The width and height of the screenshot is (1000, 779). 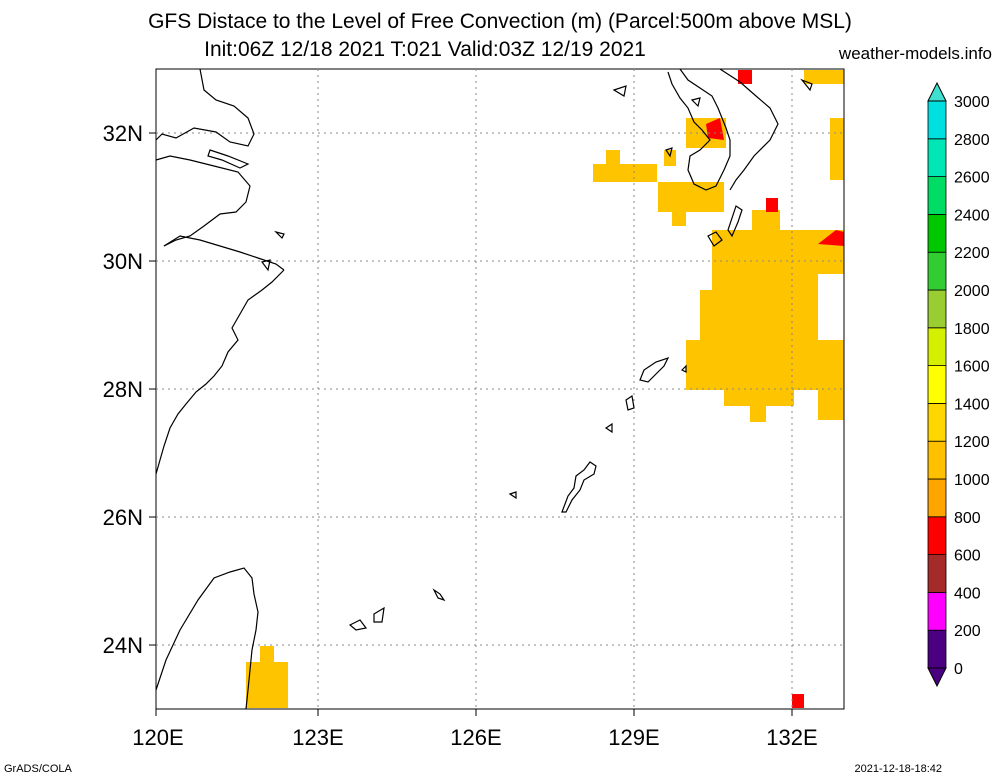 What do you see at coordinates (967, 593) in the screenshot?
I see `colorbar-label: 400` at bounding box center [967, 593].